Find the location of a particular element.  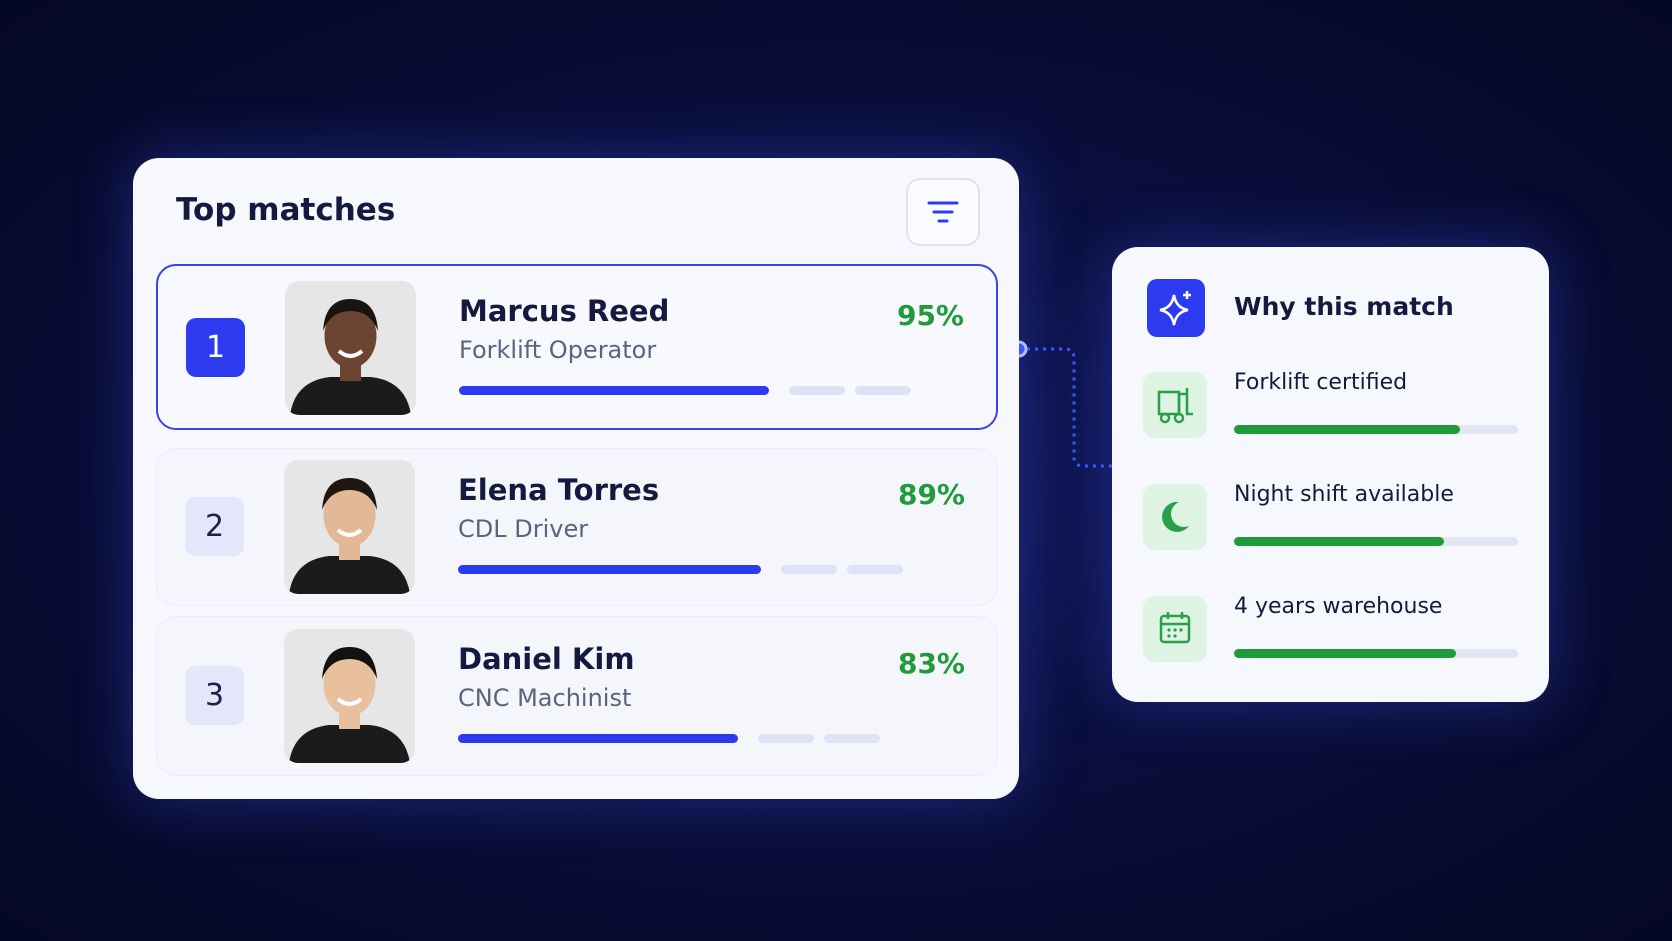

reason-label: Forklift certified is located at coordinates (1321, 382).